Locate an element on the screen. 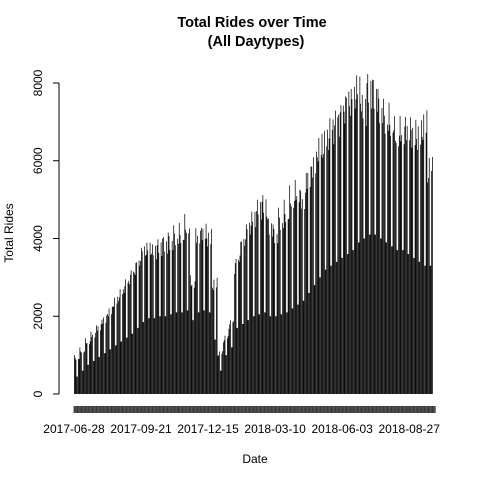 The image size is (480, 480). x-tick-label: 2017-09-21 is located at coordinates (141, 429).